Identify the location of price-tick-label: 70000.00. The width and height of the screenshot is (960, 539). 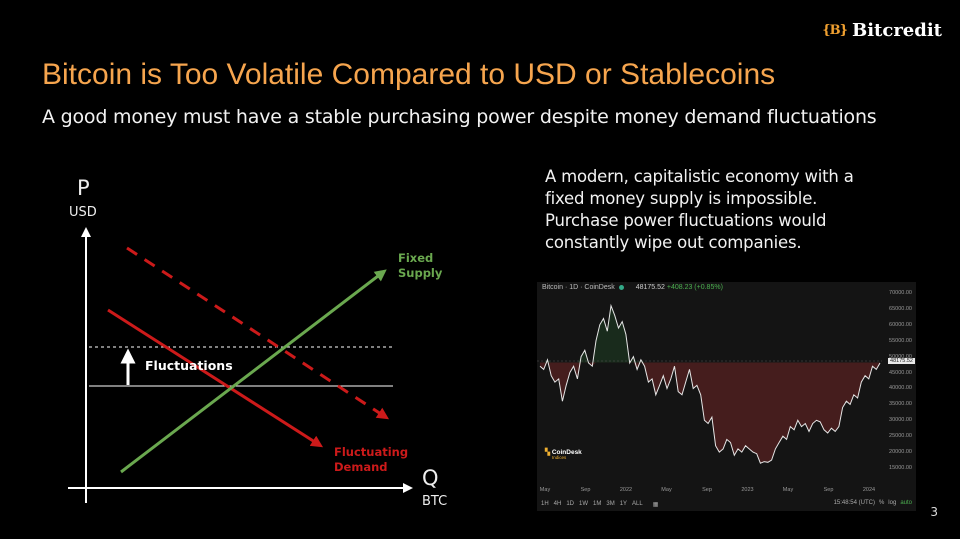
(900, 293).